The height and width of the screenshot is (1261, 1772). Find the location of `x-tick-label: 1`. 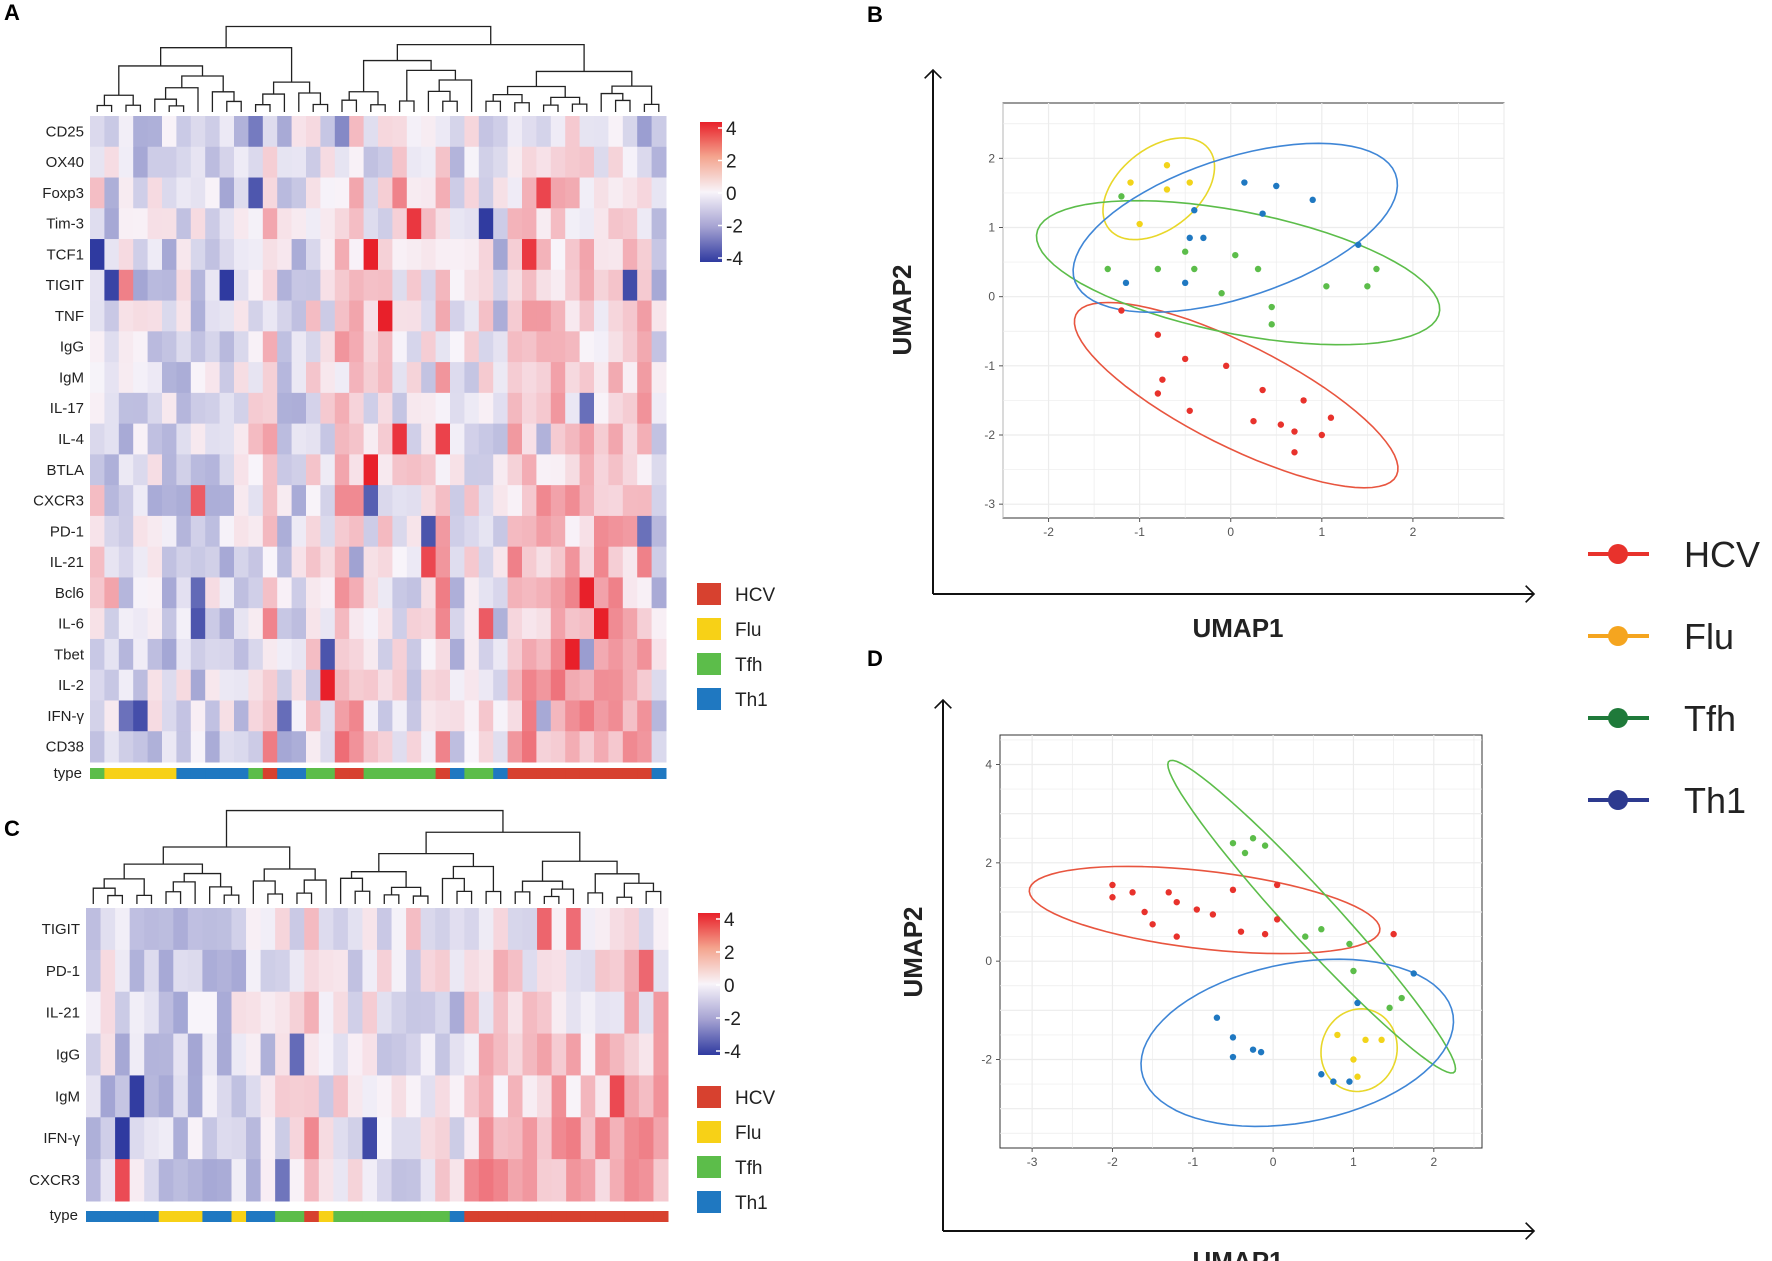

x-tick-label: 1 is located at coordinates (1321, 532).